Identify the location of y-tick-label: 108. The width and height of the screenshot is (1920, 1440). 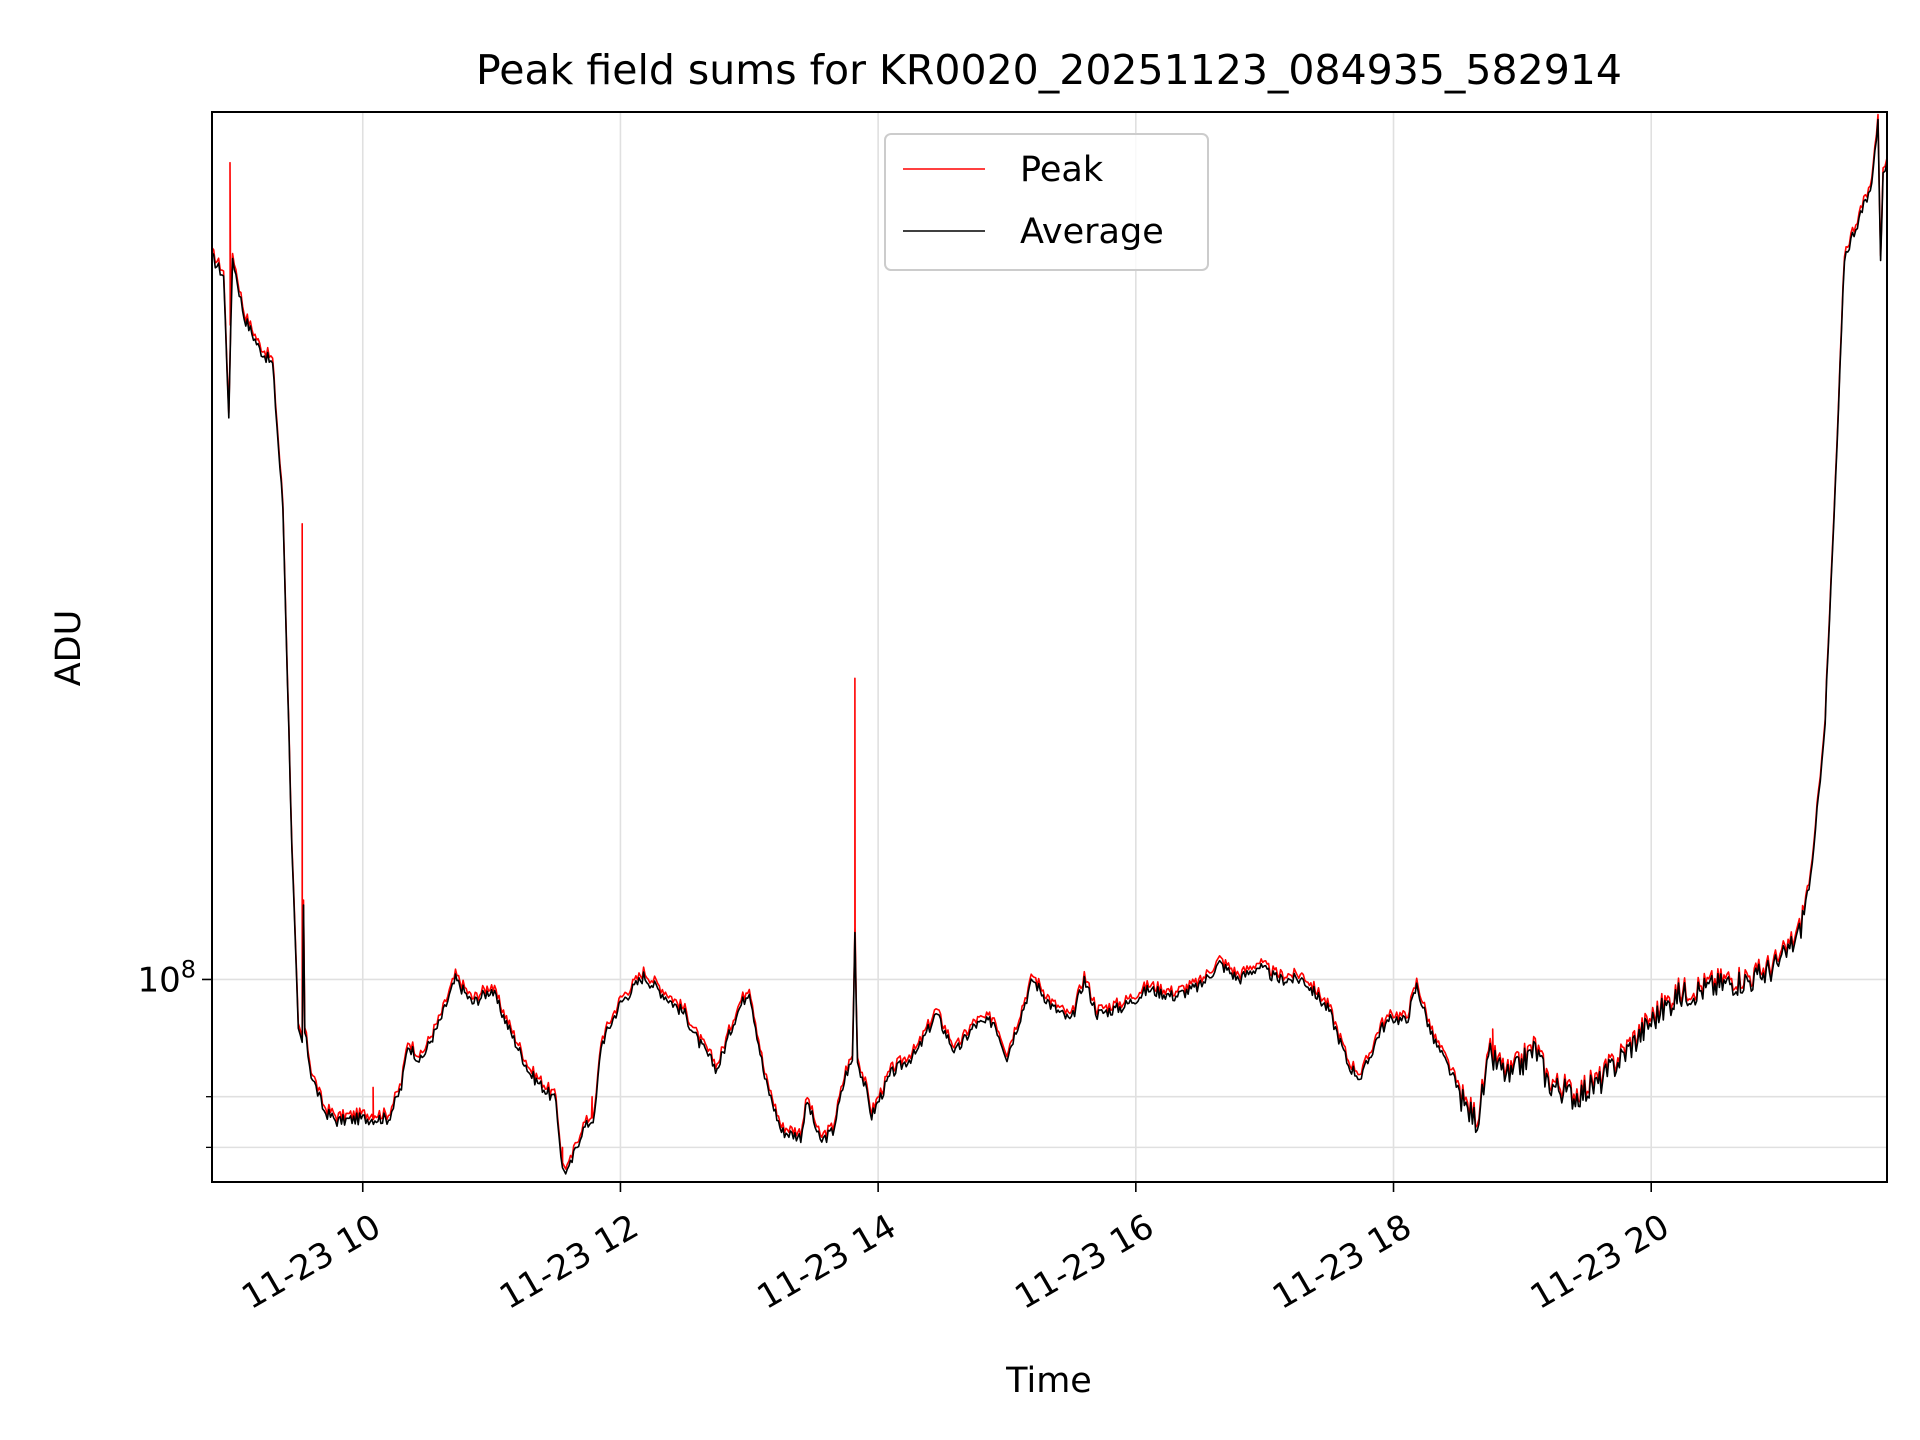
(166, 977).